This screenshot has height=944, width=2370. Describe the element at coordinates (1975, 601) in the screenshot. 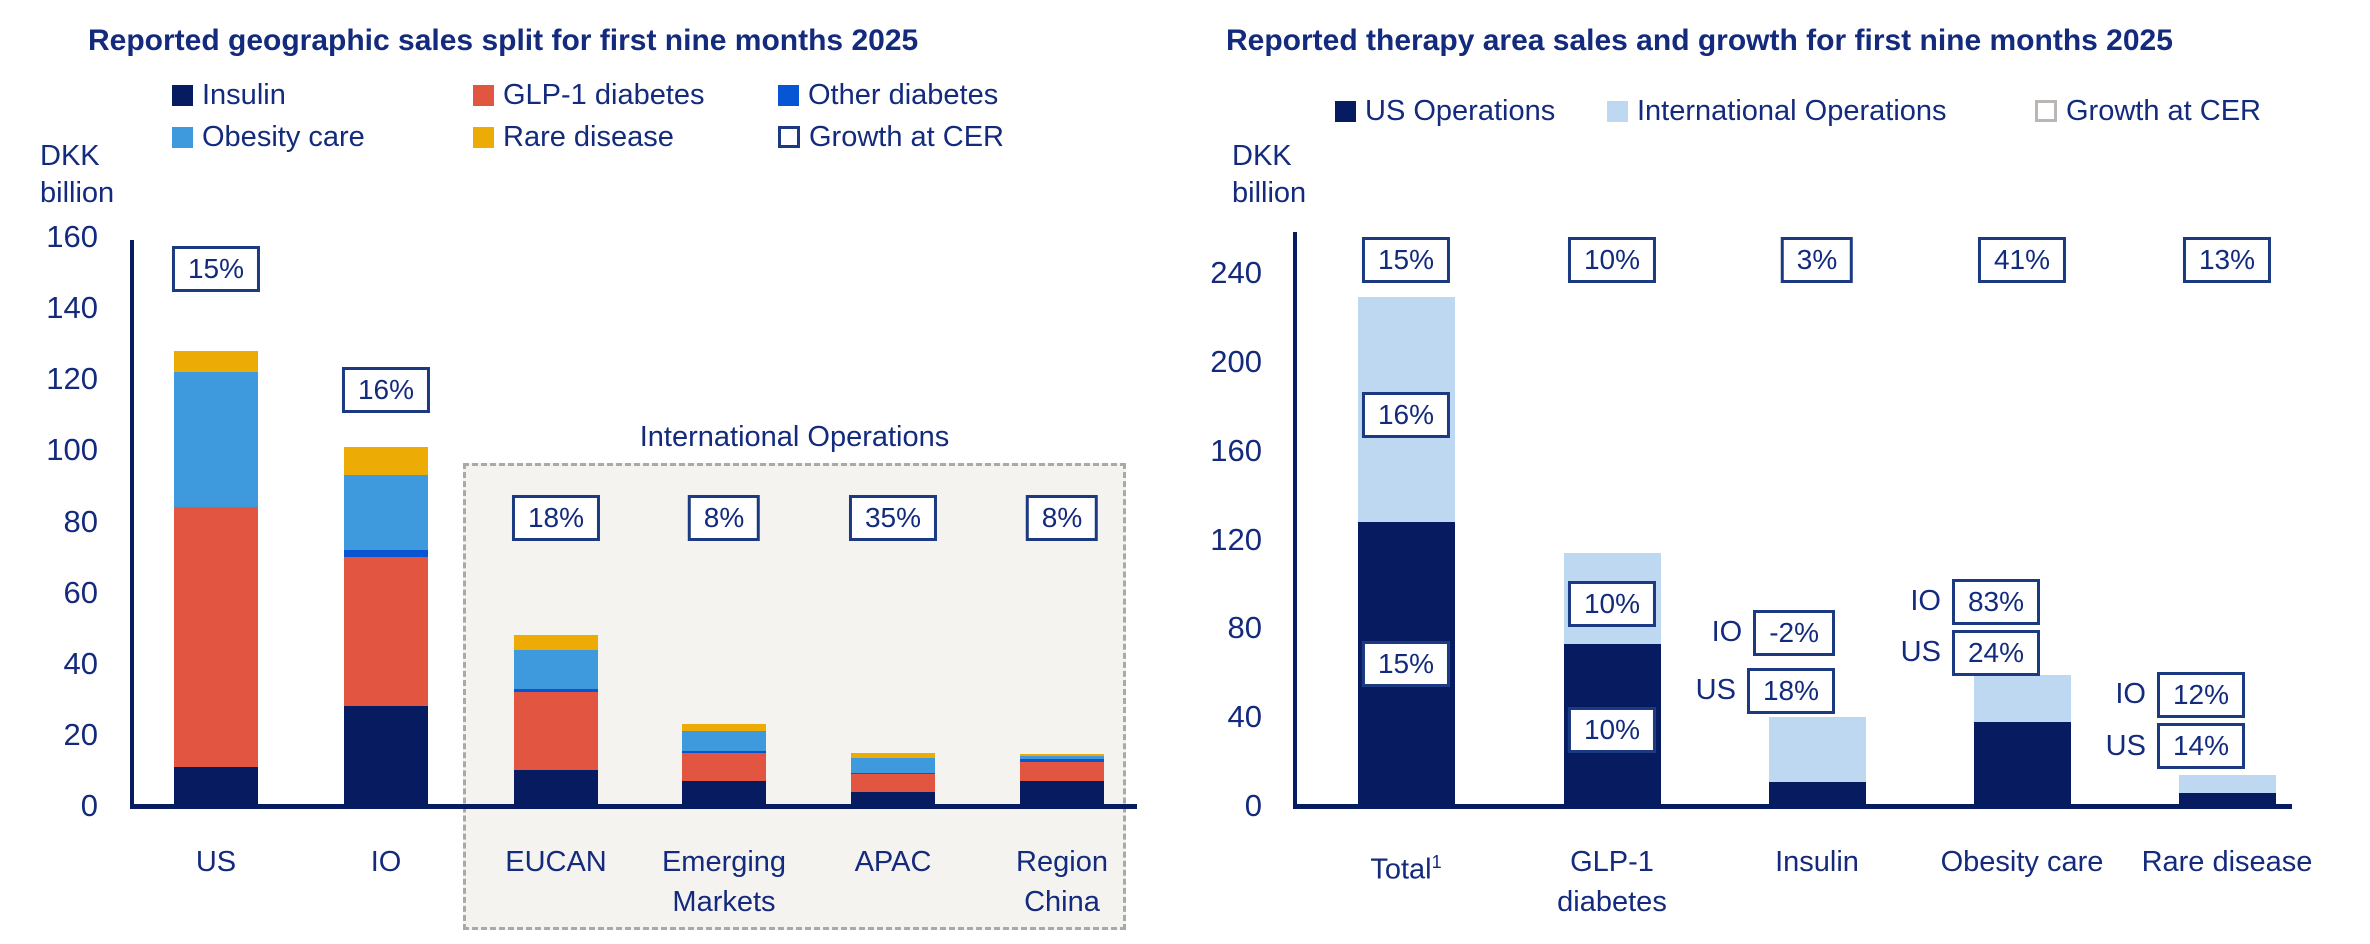

I see `segment-growth-pair: IO 83%` at that location.